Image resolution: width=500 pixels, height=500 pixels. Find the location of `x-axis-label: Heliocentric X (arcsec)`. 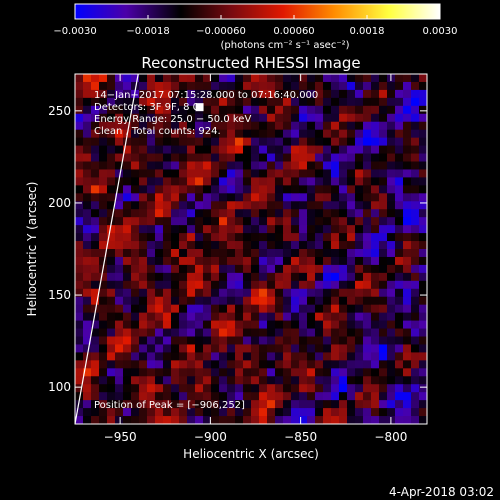

x-axis-label: Heliocentric X (arcsec) is located at coordinates (251, 454).